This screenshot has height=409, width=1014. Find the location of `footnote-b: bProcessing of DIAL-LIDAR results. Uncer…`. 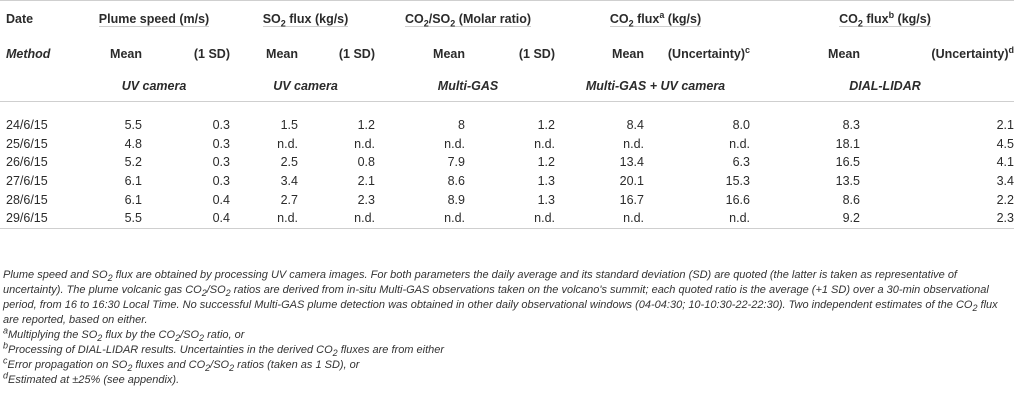

footnote-b: bProcessing of DIAL-LIDAR results. Uncer… is located at coordinates (224, 349).